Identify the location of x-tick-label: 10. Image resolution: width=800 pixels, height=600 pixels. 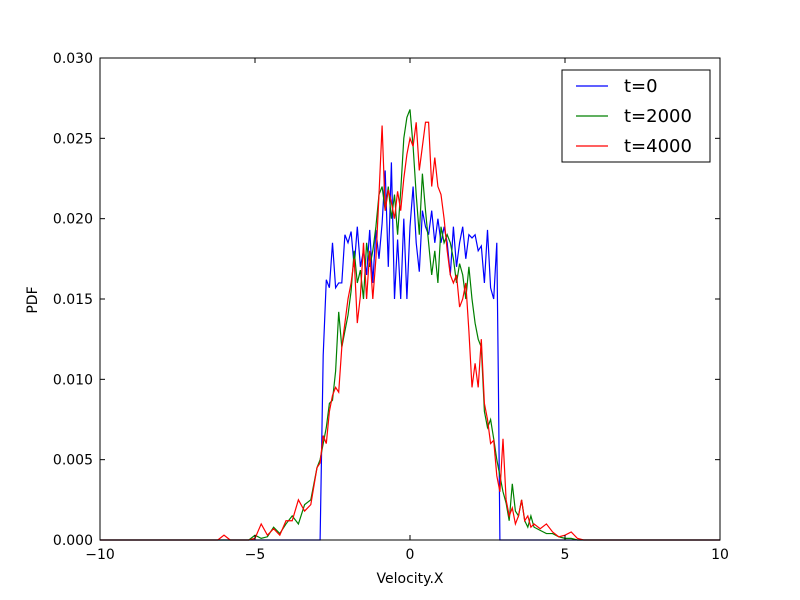
(720, 555).